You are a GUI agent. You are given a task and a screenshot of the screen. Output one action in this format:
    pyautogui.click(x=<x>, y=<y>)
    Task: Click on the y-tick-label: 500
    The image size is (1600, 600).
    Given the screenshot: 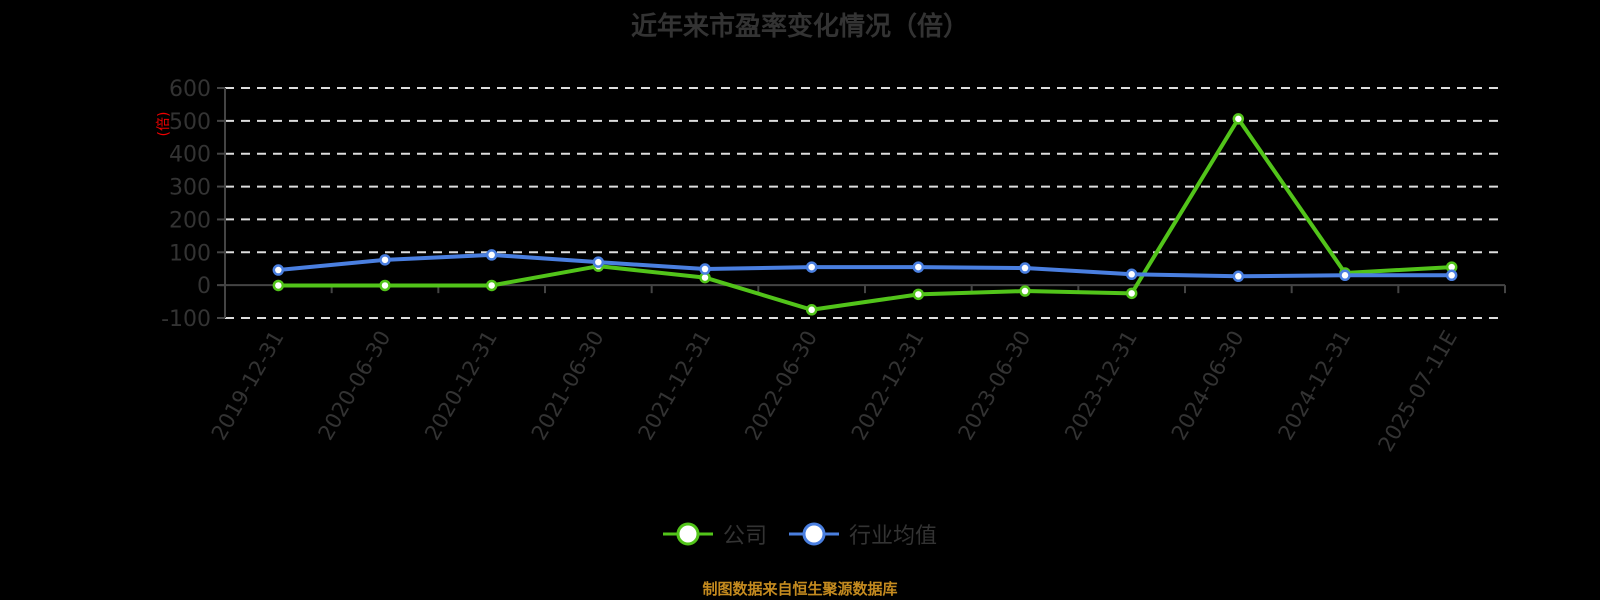 What is the action you would take?
    pyautogui.click(x=190, y=122)
    